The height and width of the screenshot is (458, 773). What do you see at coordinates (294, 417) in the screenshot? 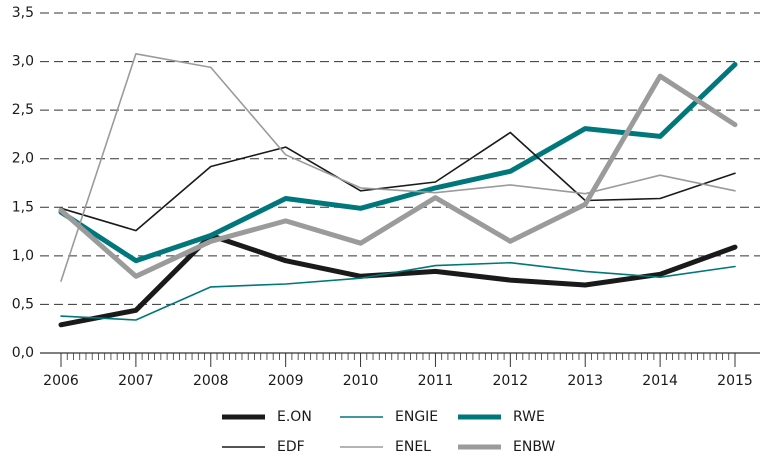
I see `legend-label: E.ON` at bounding box center [294, 417].